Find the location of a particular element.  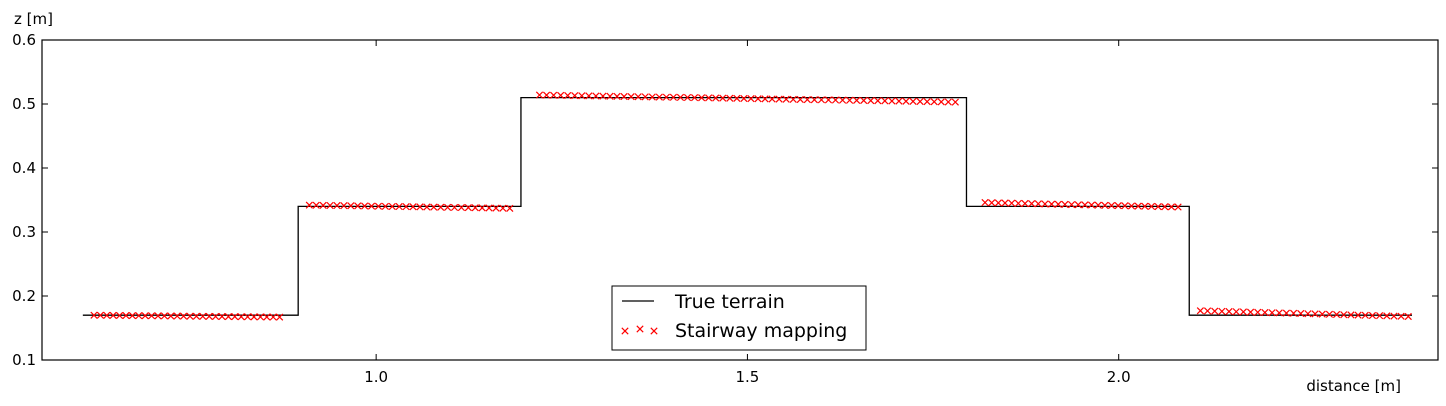

y-tick-label: 0.6 is located at coordinates (24, 40).